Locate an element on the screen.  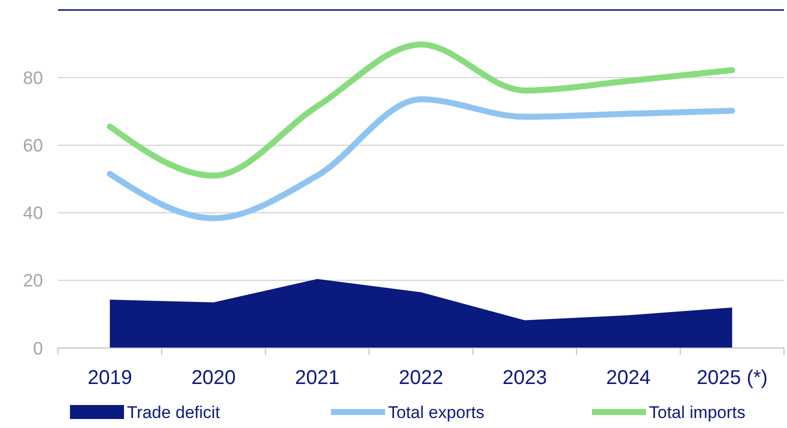
legend-label: Total imports is located at coordinates (697, 412).